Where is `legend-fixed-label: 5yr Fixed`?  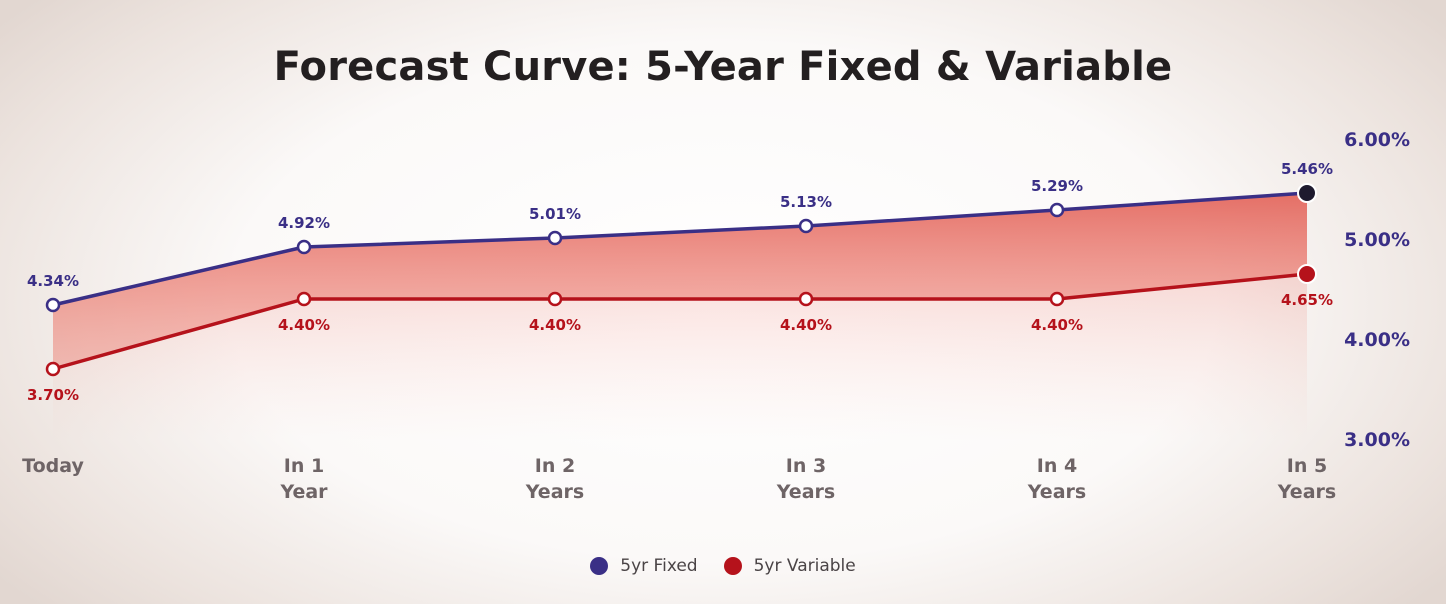
legend-fixed-label: 5yr Fixed is located at coordinates (658, 566).